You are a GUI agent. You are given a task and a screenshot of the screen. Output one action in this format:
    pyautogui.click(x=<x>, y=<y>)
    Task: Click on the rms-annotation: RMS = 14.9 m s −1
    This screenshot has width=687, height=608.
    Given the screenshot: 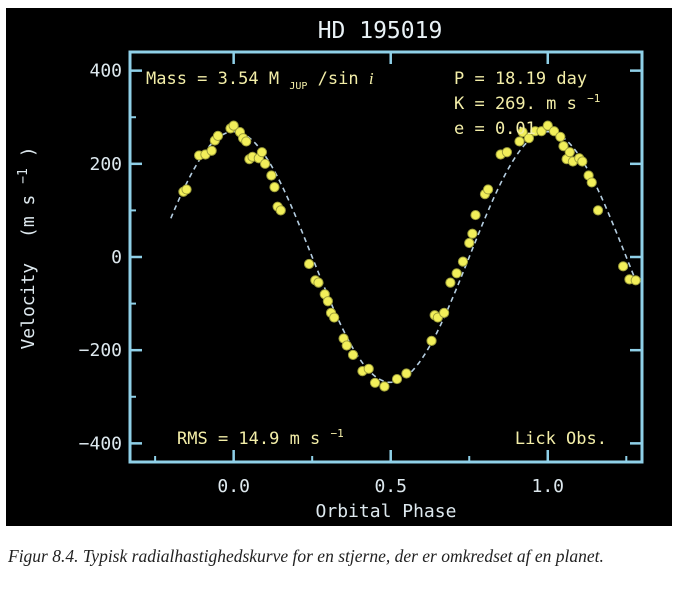 What is the action you would take?
    pyautogui.click(x=260, y=438)
    